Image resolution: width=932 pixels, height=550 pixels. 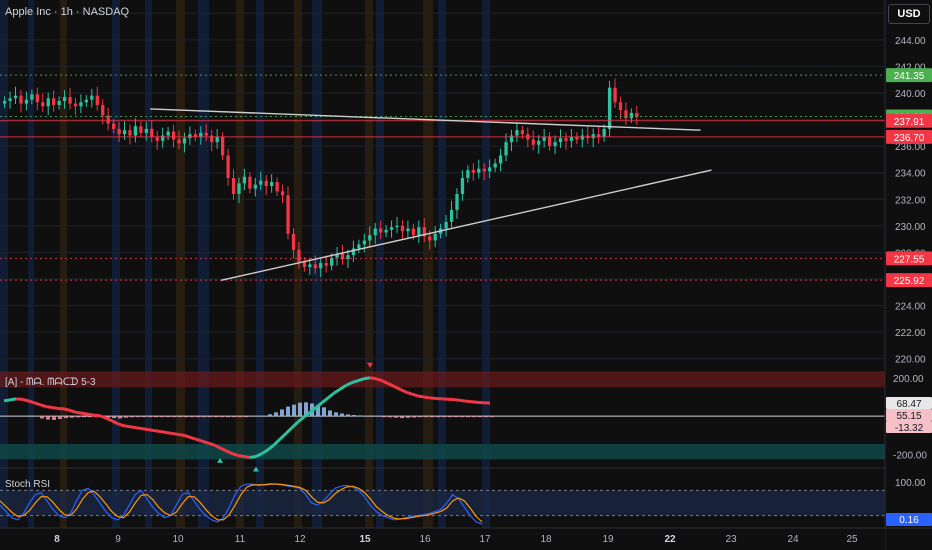 What do you see at coordinates (909, 136) in the screenshot?
I see `price-level-tag` at bounding box center [909, 136].